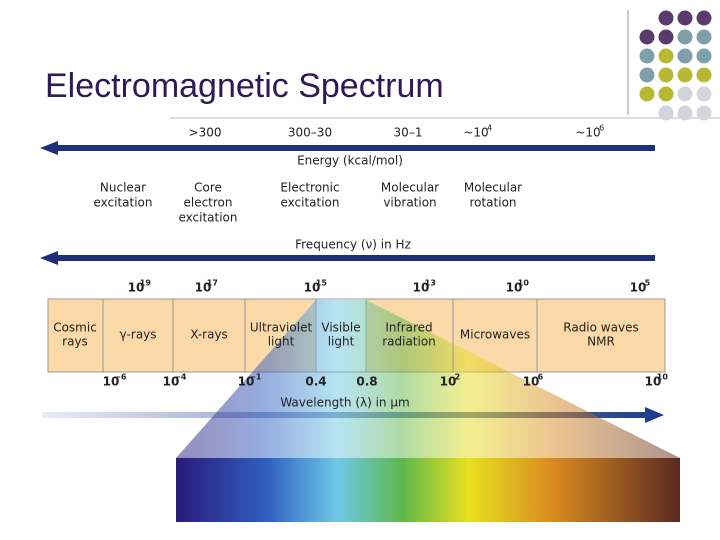 This screenshot has width=720, height=540. Describe the element at coordinates (541, 377) in the screenshot. I see `wavelength-tick-exp: 6` at that location.